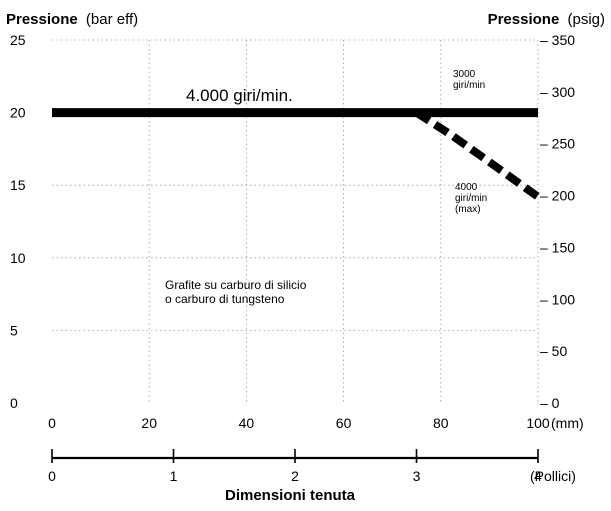 Image resolution: width=611 pixels, height=511 pixels. Describe the element at coordinates (538, 423) in the screenshot. I see `x-mm-tick-label: 100` at that location.